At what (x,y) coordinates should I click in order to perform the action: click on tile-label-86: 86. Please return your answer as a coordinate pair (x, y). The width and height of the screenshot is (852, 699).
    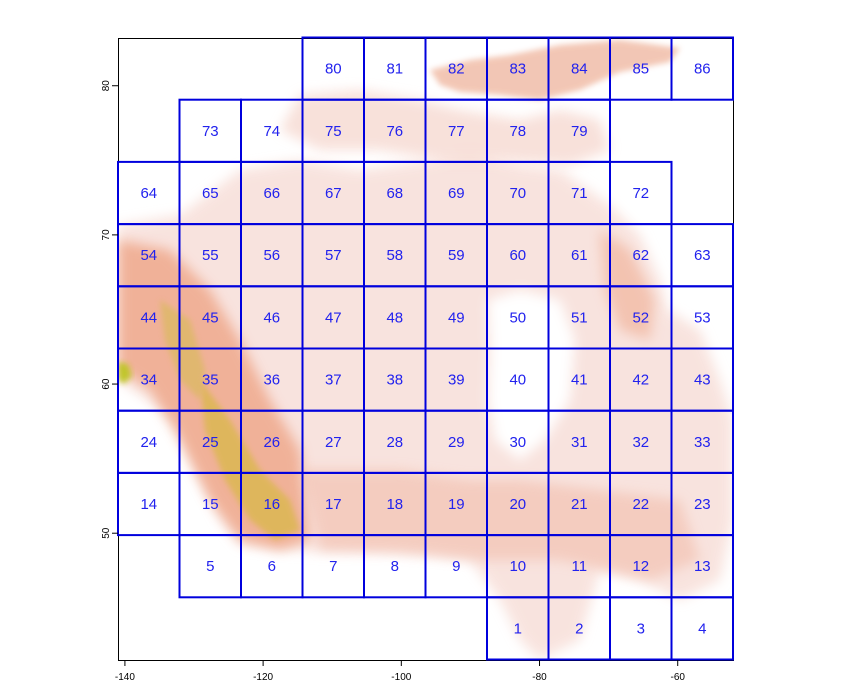
    Looking at the image, I should click on (702, 69).